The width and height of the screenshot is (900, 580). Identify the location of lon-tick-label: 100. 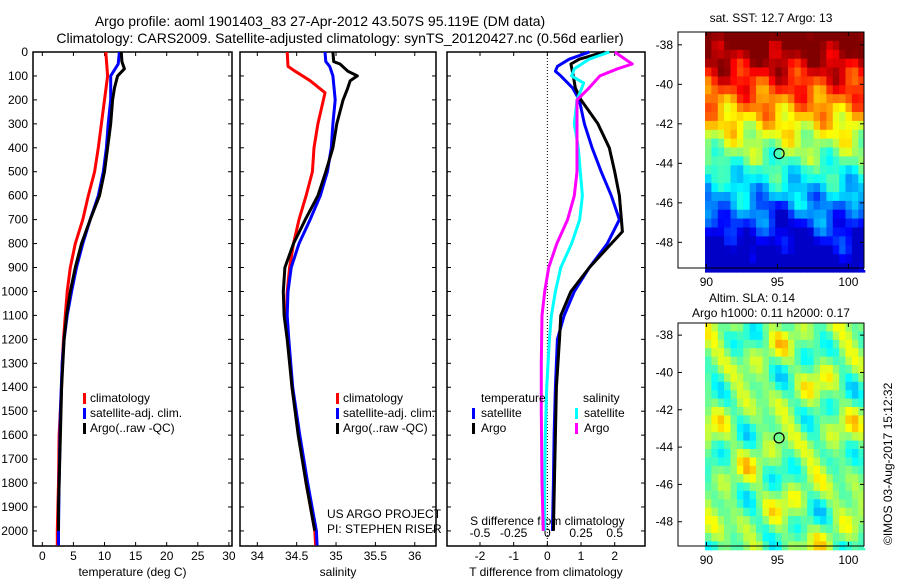
(848, 560).